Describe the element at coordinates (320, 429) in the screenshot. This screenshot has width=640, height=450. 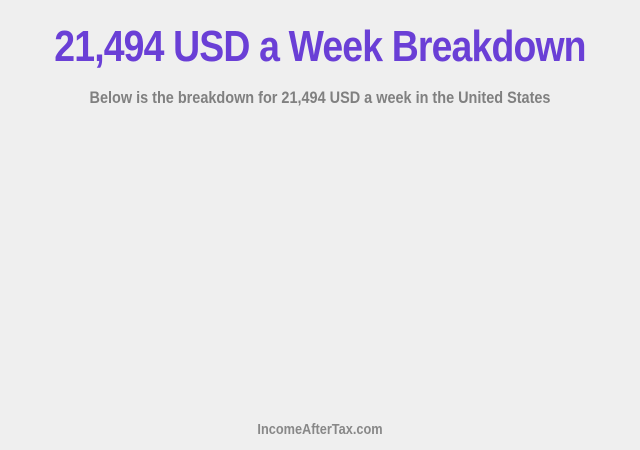
I see `site-footer: IncomeAfterTax.com` at that location.